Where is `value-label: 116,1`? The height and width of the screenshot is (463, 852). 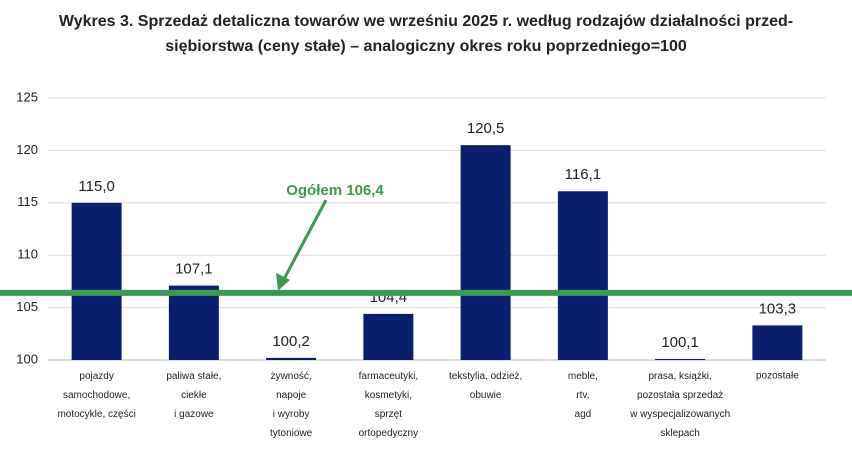 value-label: 116,1 is located at coordinates (583, 174).